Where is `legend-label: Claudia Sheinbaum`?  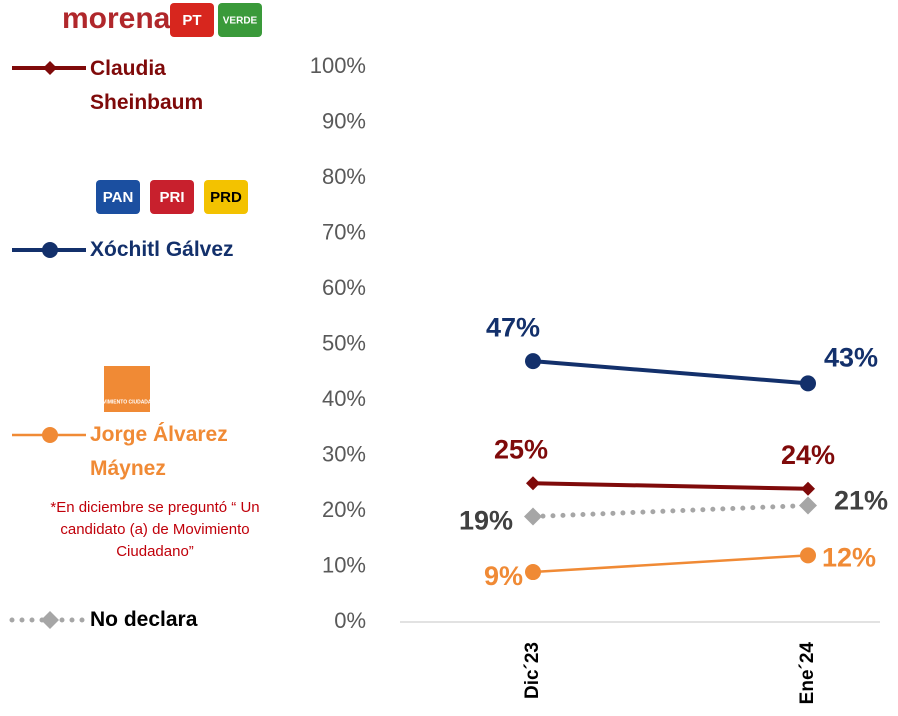
legend-label: Claudia Sheinbaum is located at coordinates (147, 85).